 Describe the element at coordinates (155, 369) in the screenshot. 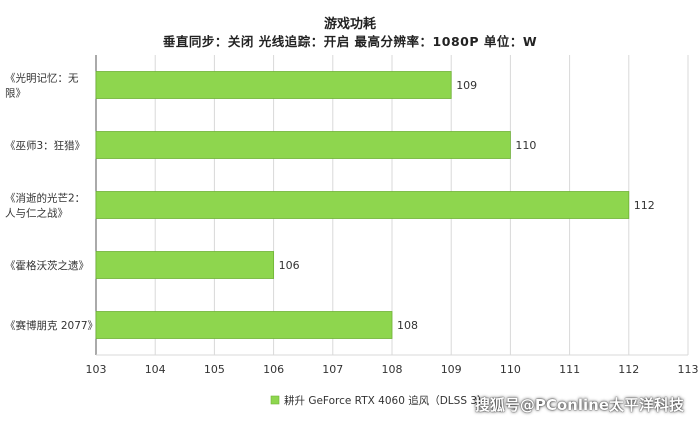

I see `x-tick-label: 104` at that location.